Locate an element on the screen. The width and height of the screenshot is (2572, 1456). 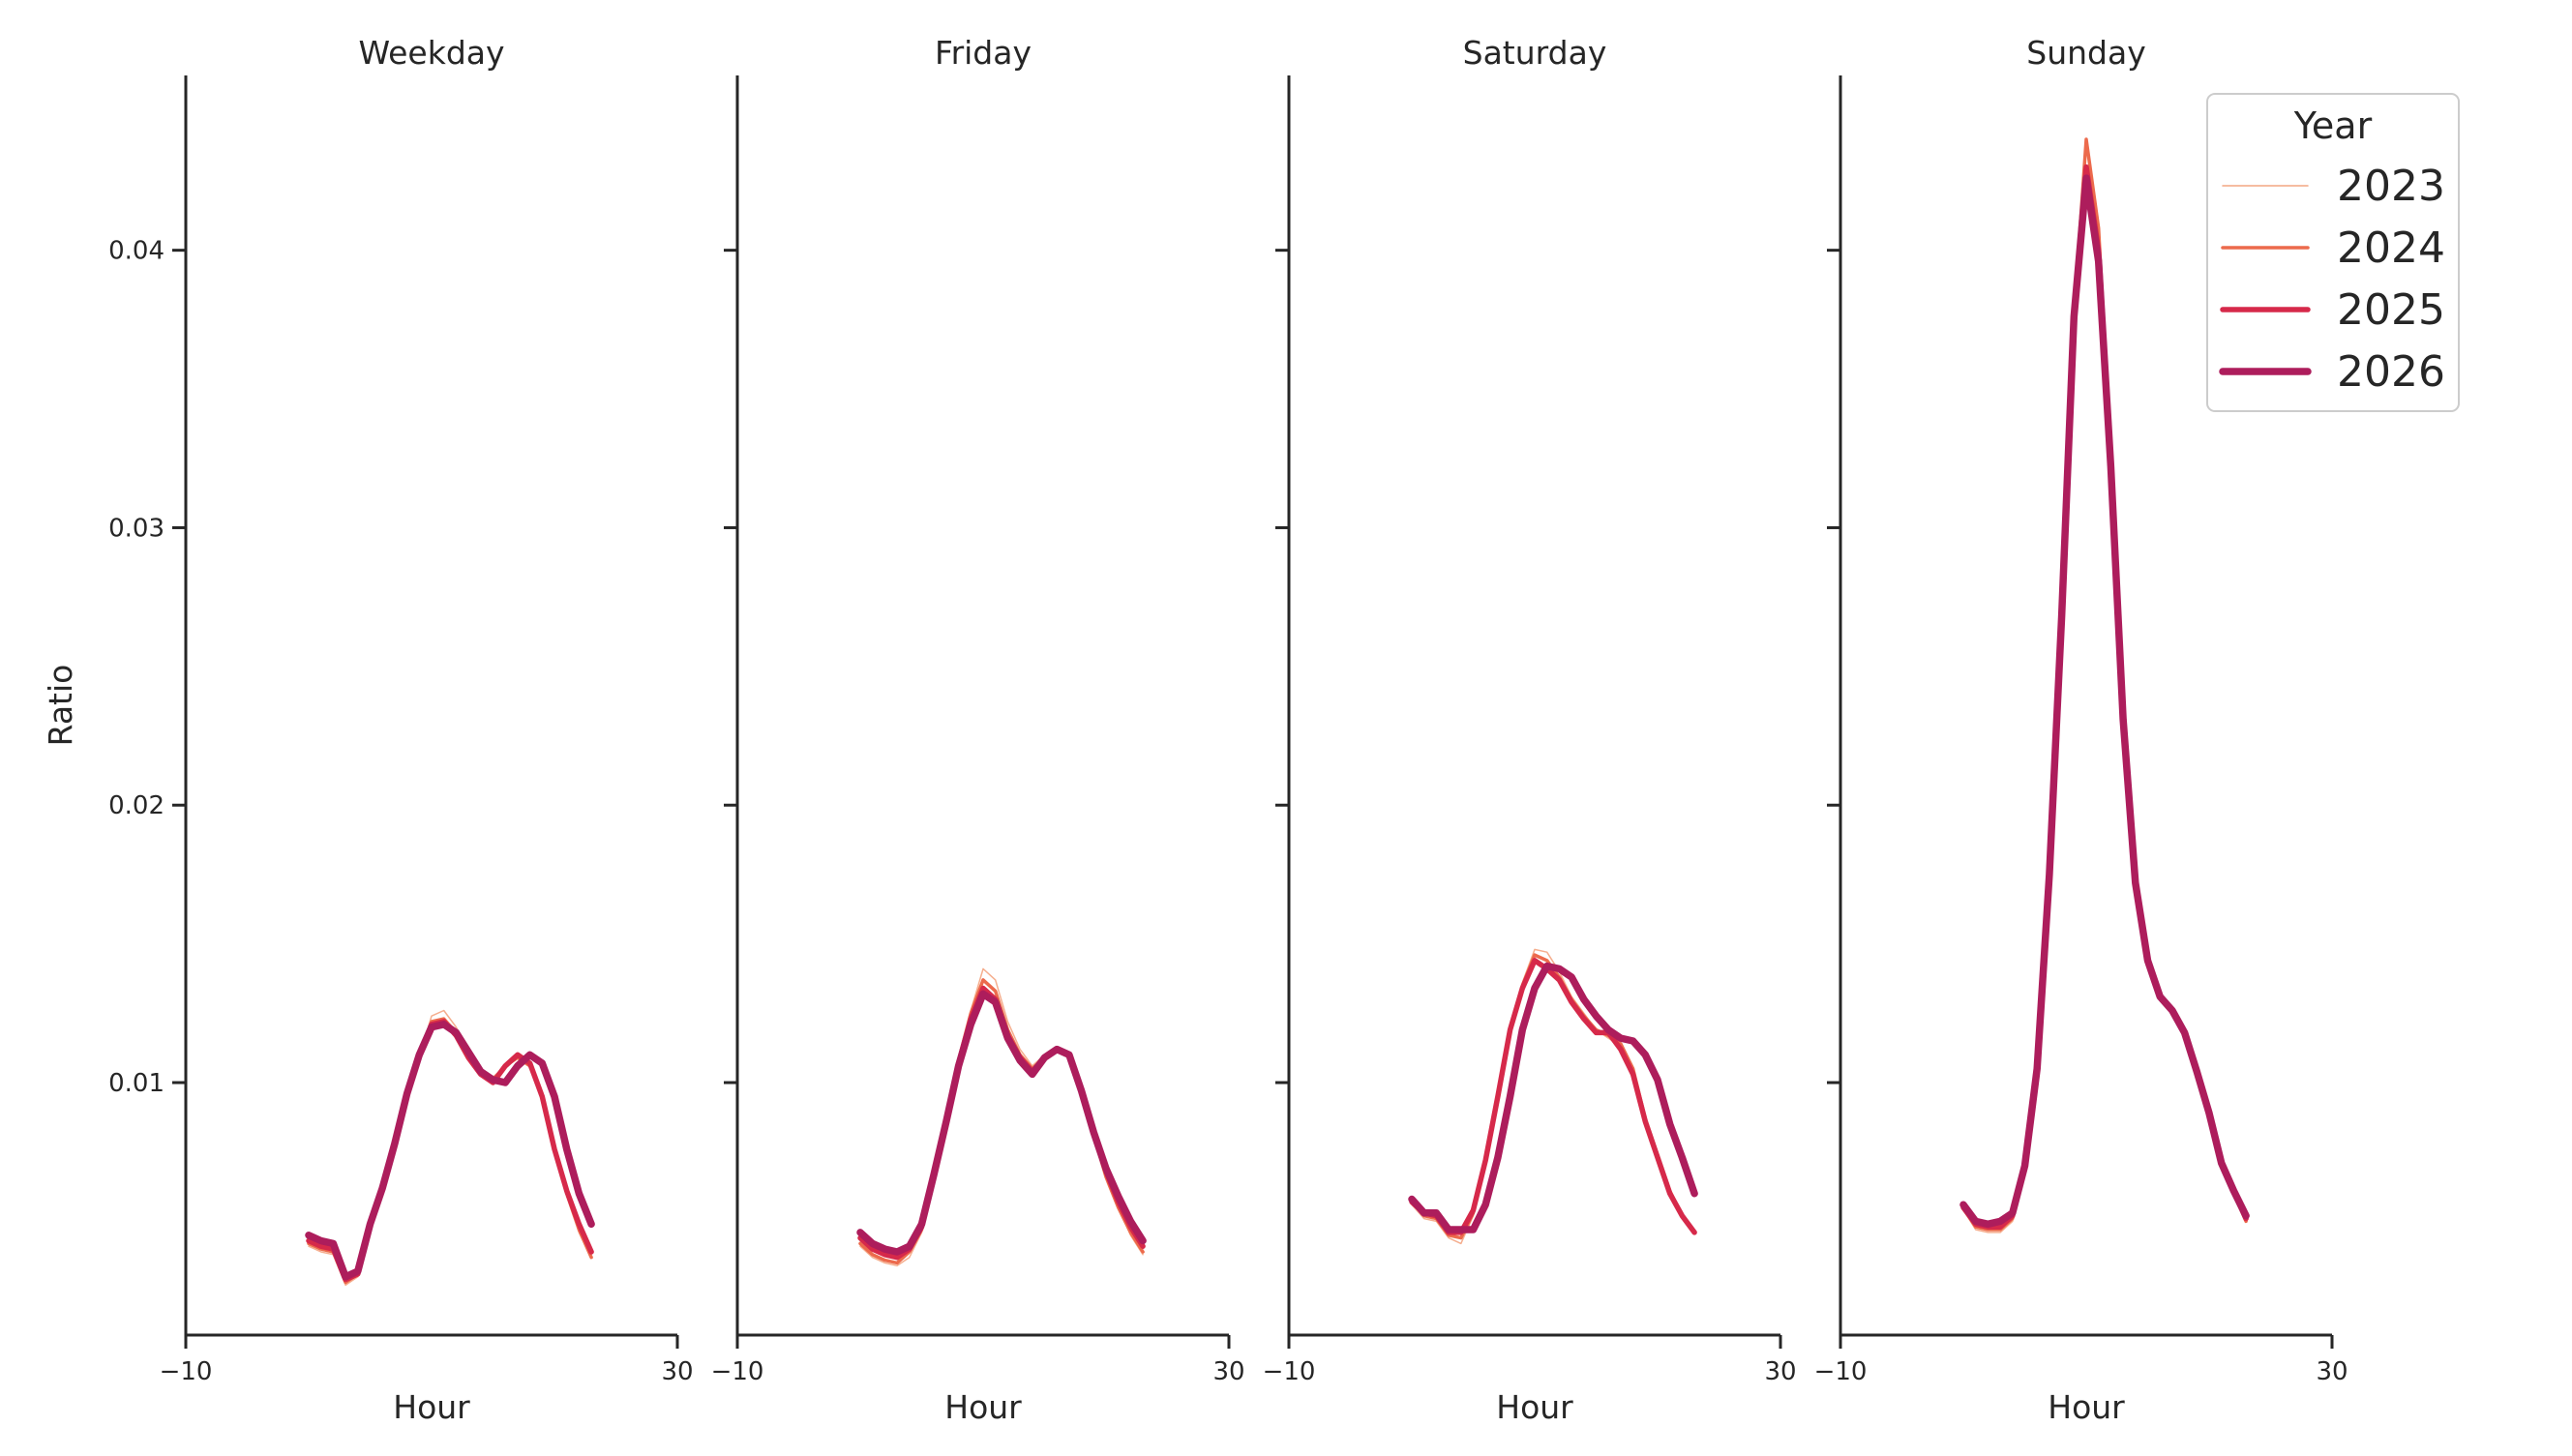
x-axis-title-sunday: Hour is located at coordinates (2086, 1407).